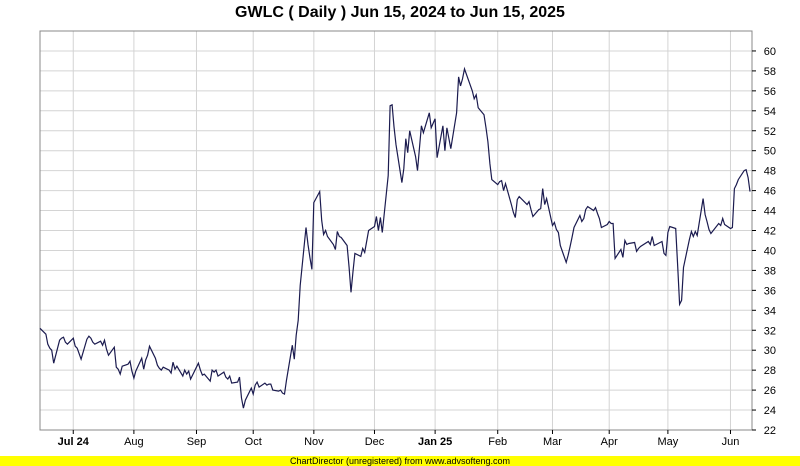 The width and height of the screenshot is (800, 466). What do you see at coordinates (770, 371) in the screenshot?
I see `y-tick-label: 28` at bounding box center [770, 371].